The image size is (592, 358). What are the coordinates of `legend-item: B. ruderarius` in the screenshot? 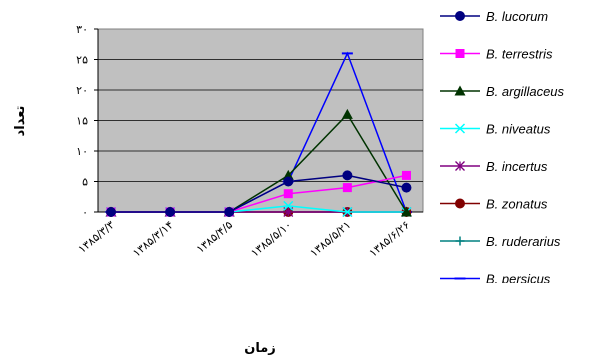 It's located at (500, 241).